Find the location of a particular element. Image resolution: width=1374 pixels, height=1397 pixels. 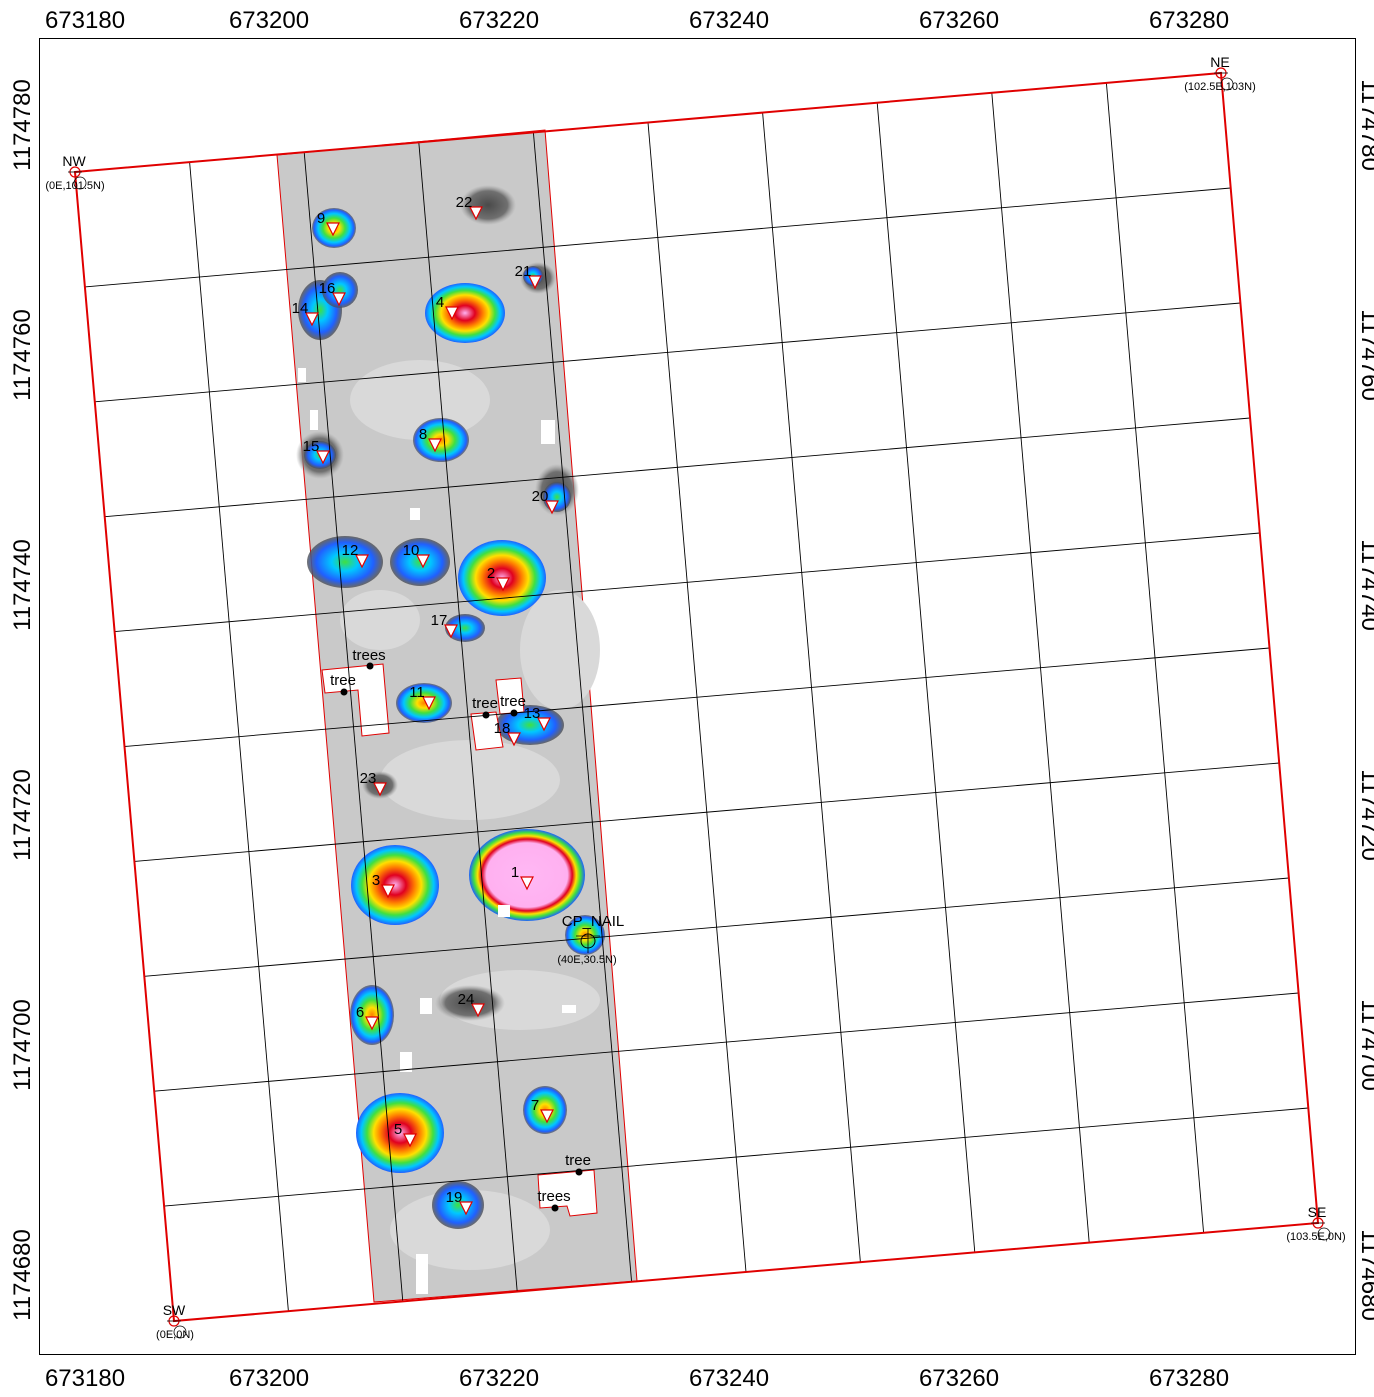

corner-sw: SW (0E,0N) is located at coordinates (175, 1321).